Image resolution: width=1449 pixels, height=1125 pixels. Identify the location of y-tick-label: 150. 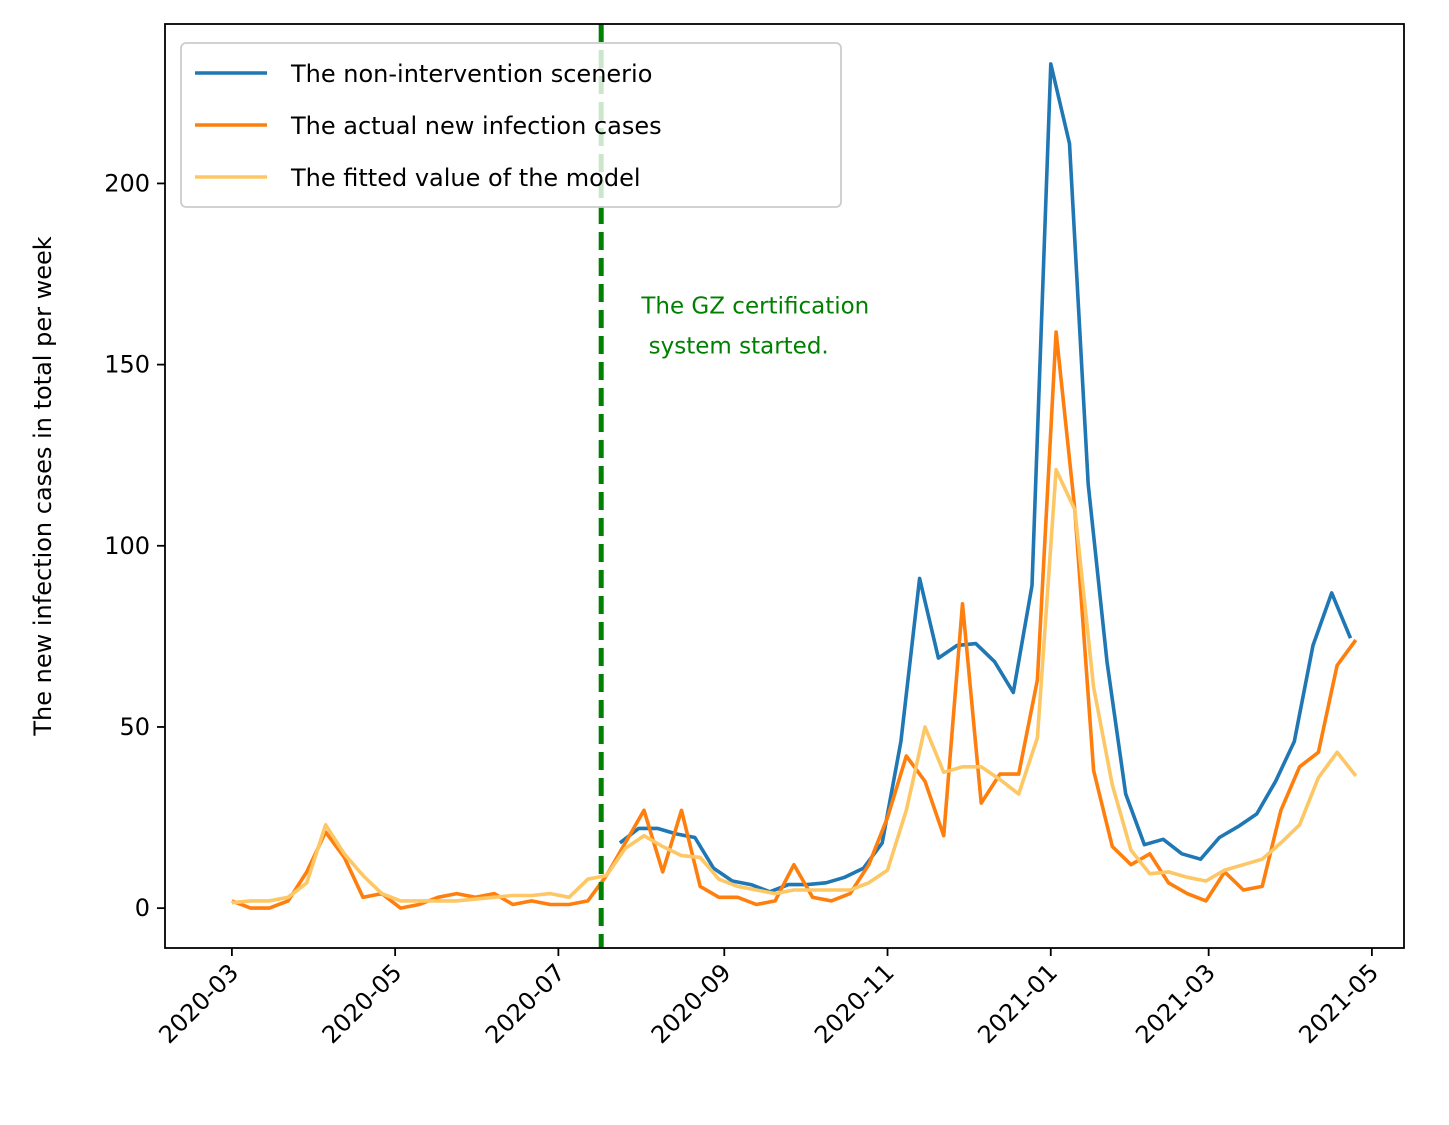
(127, 365).